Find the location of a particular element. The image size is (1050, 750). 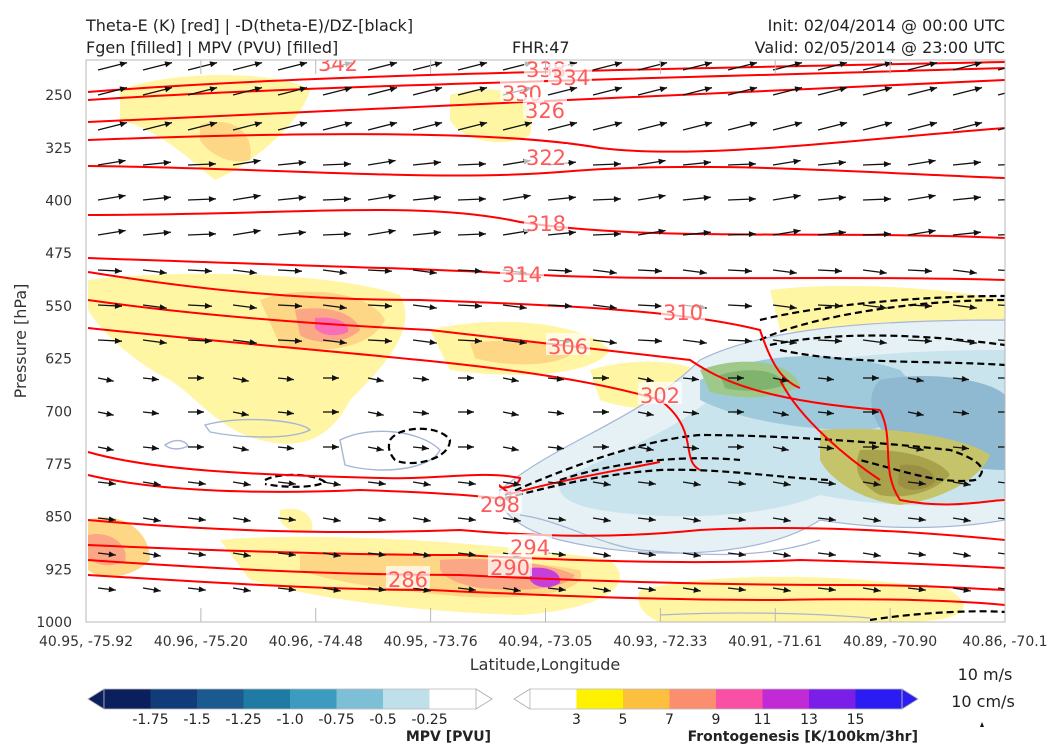

colorbar-tick-label: 11 is located at coordinates (763, 720).